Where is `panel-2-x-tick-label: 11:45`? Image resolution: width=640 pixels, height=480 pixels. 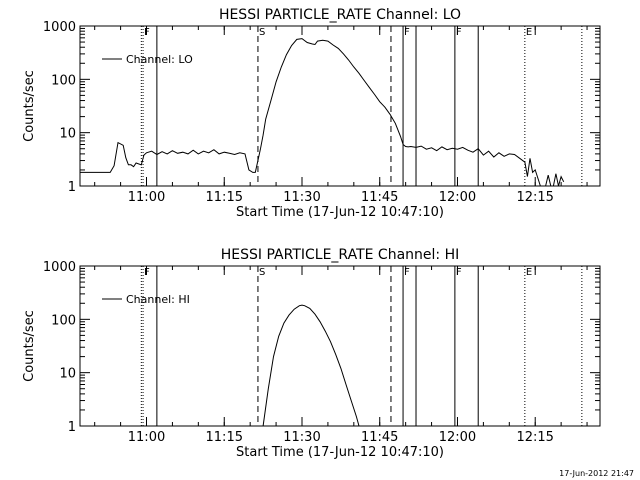 panel-2-x-tick-label: 11:45 is located at coordinates (379, 437).